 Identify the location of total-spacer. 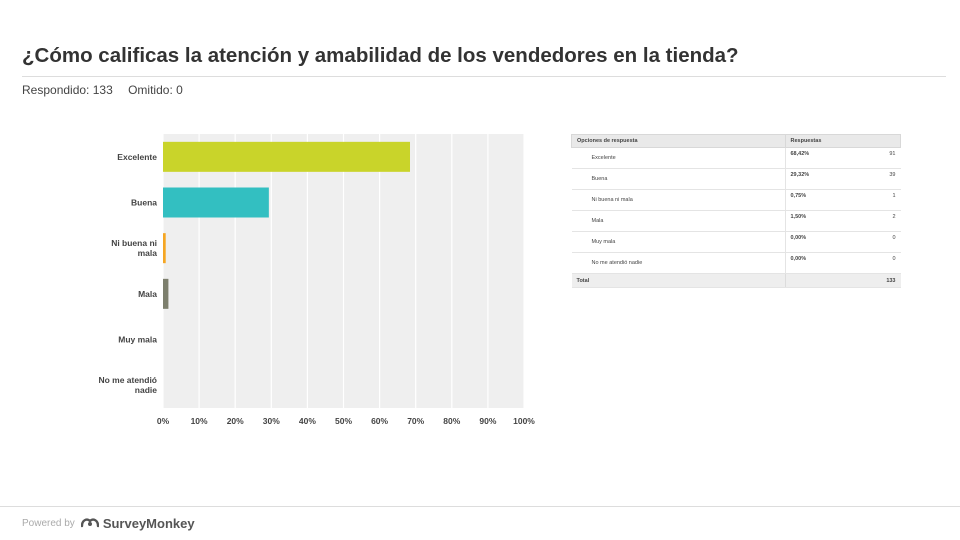
(820, 280).